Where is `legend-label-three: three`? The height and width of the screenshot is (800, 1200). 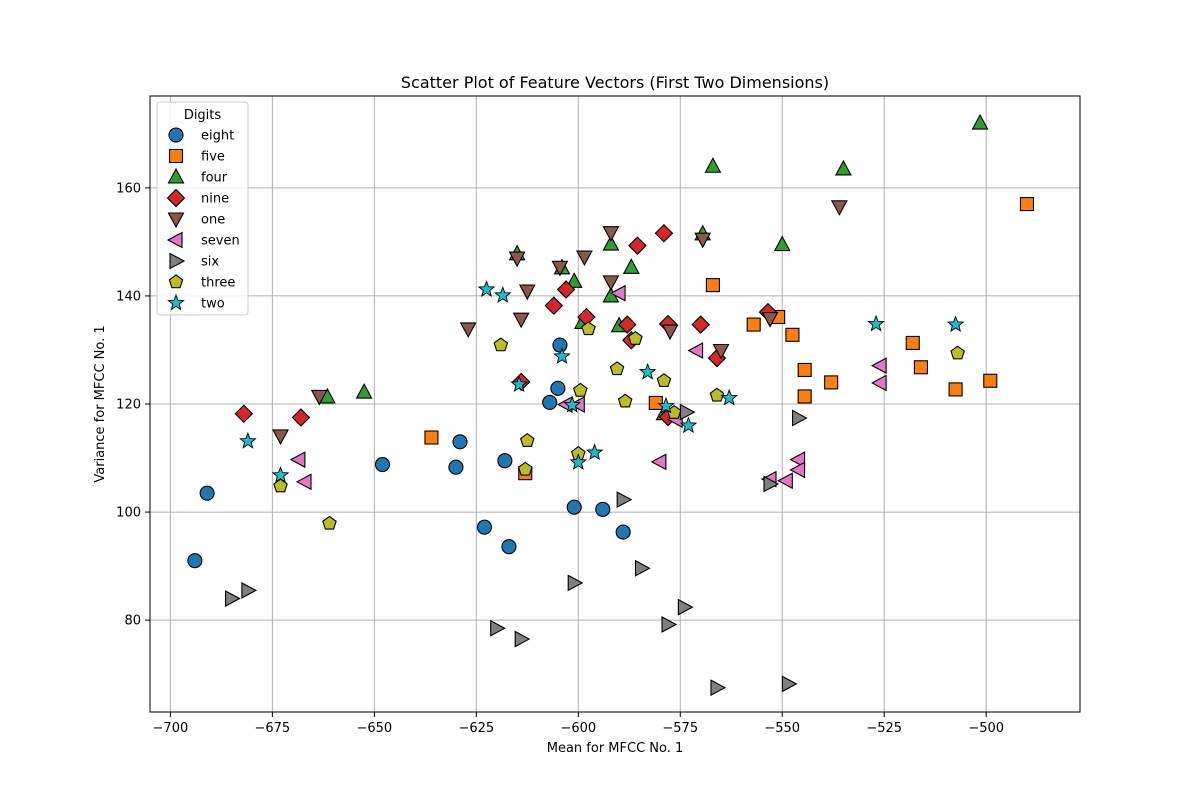 legend-label-three: three is located at coordinates (218, 283).